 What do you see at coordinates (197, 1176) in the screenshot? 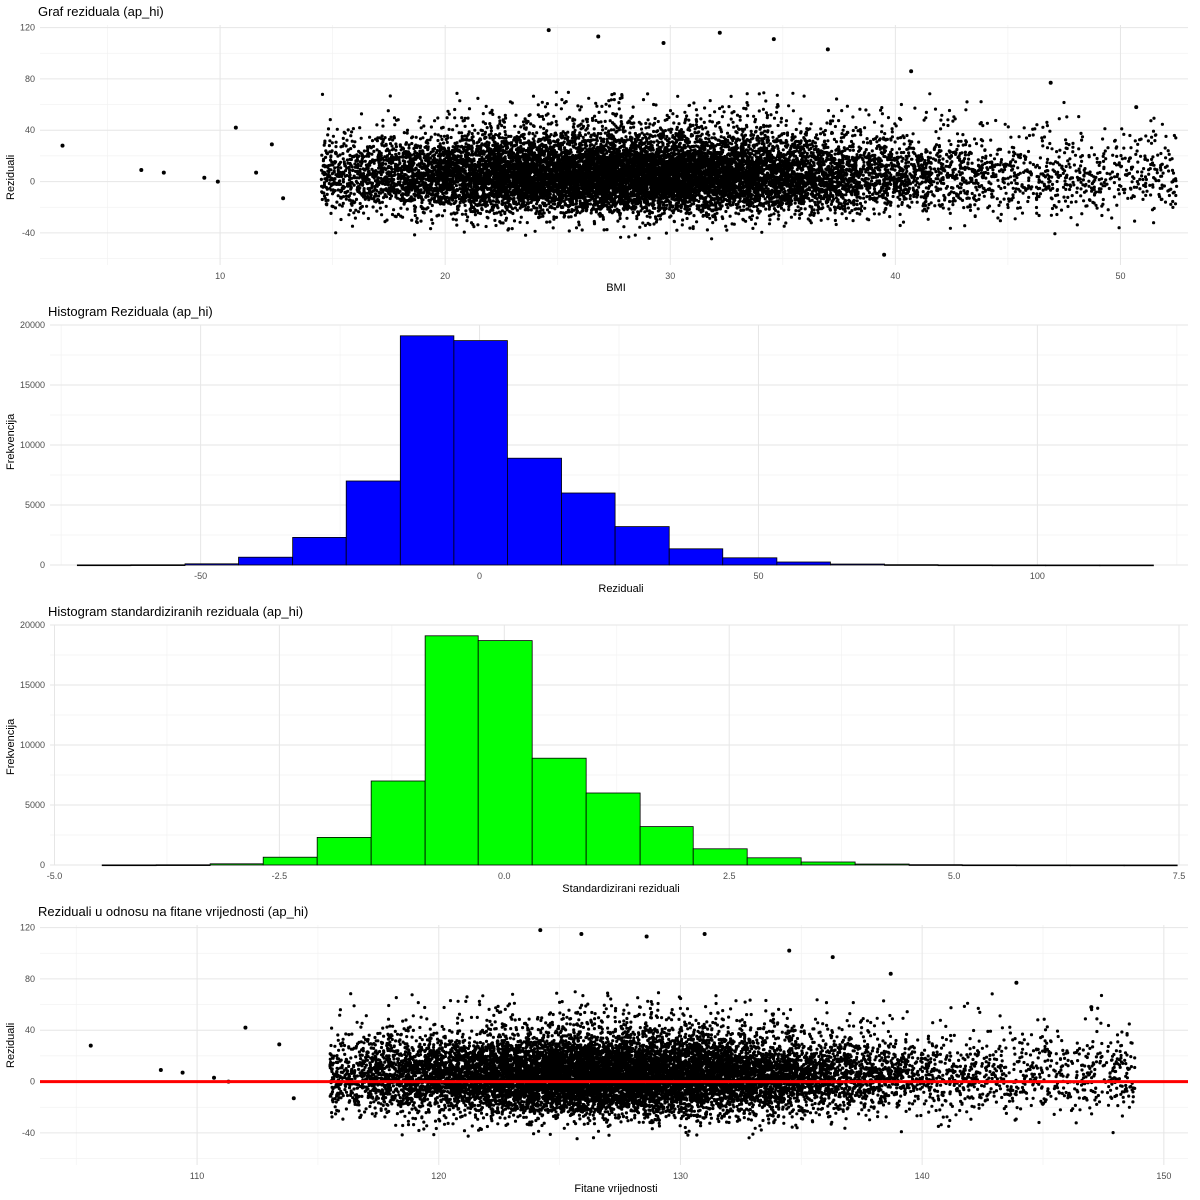
I see `x-tick-label: 110` at bounding box center [197, 1176].